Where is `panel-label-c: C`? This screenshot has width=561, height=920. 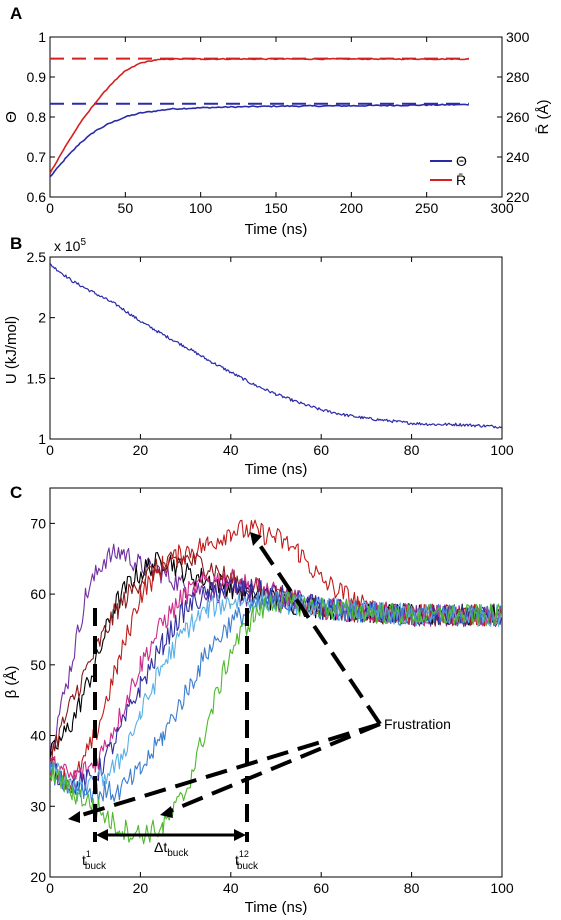
panel-label-c: C is located at coordinates (16, 492).